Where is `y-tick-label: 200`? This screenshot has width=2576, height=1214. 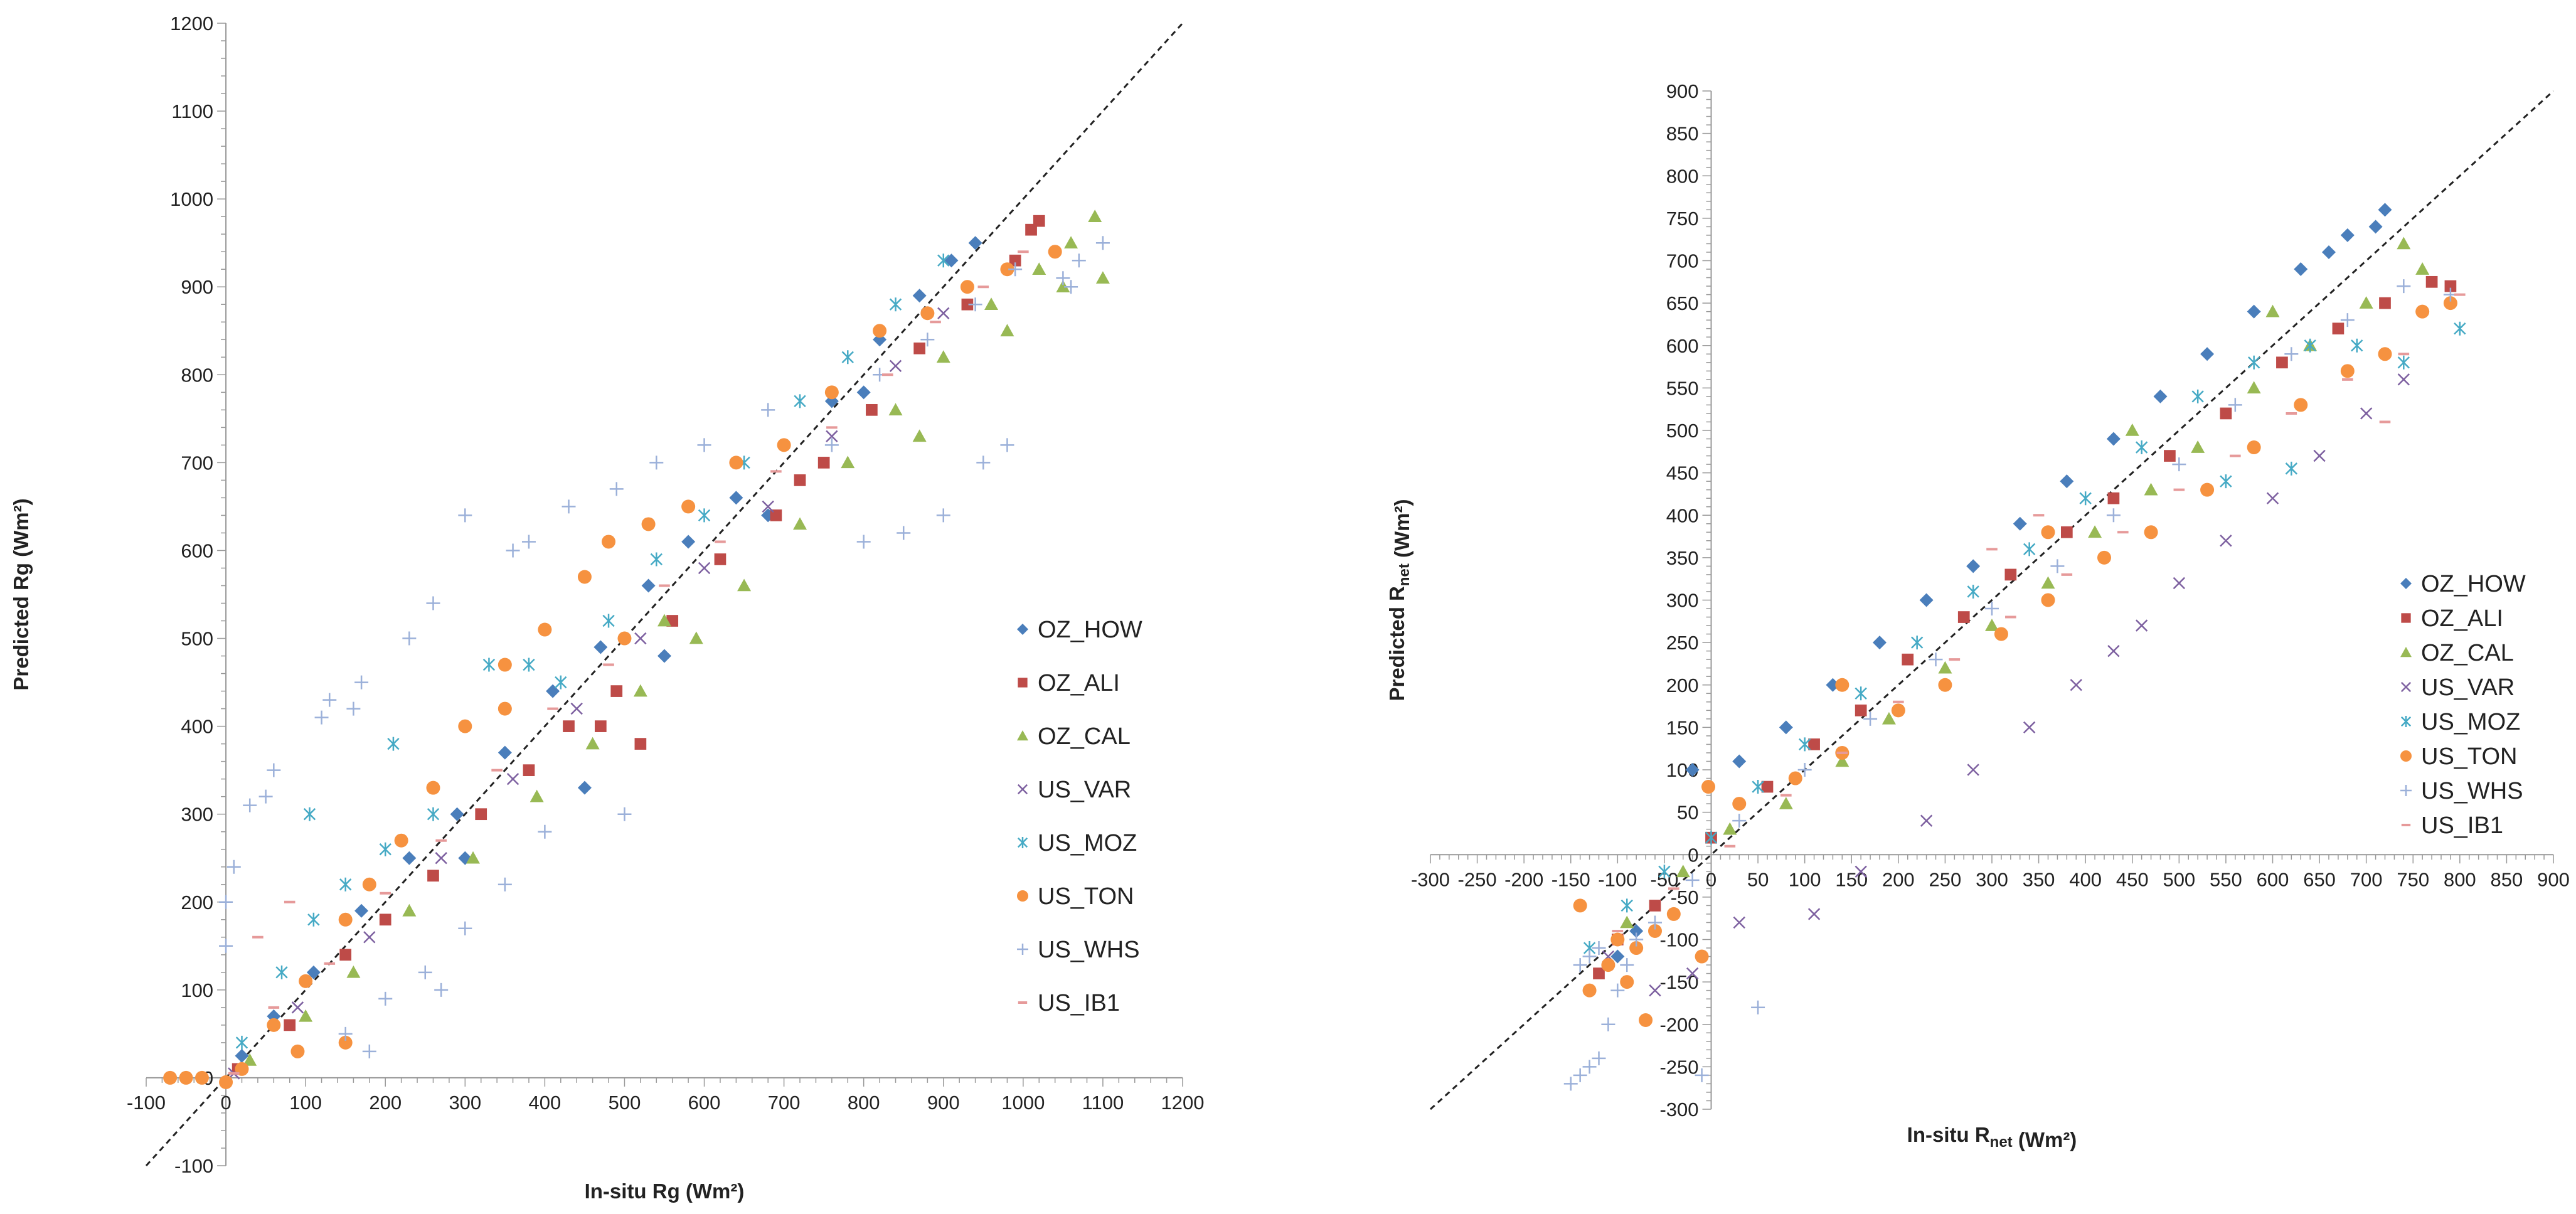
y-tick-label: 200 is located at coordinates (197, 902).